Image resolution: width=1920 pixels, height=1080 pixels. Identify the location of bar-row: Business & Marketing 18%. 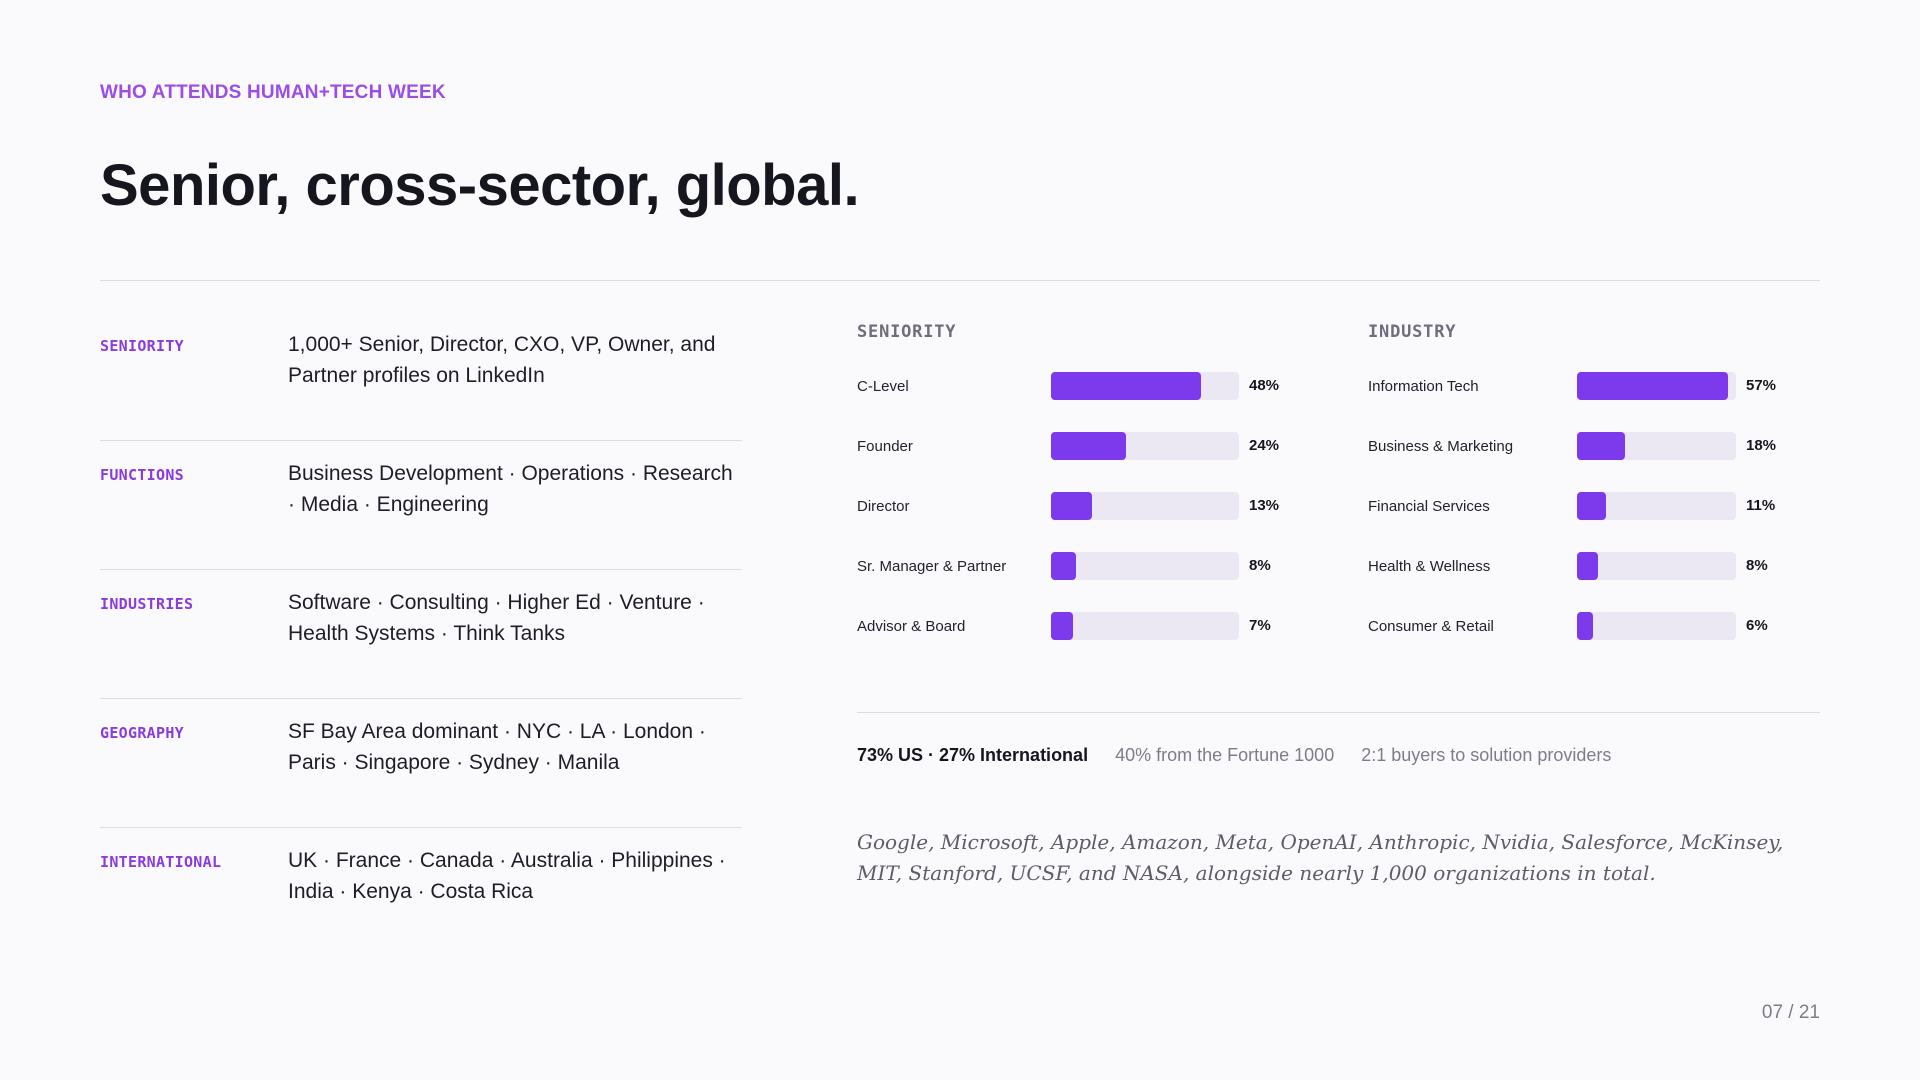
(1572, 446).